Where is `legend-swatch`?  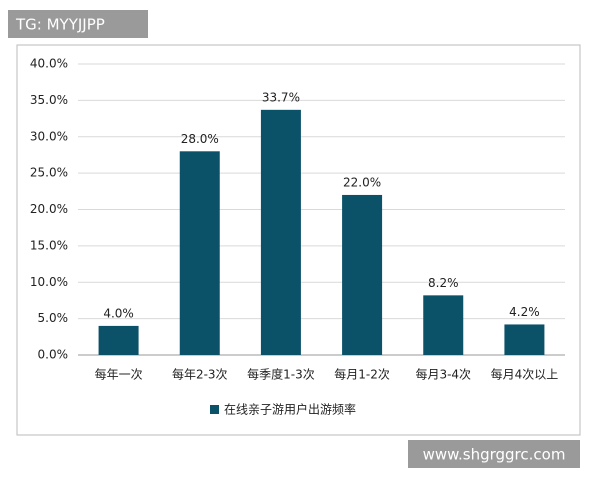 legend-swatch is located at coordinates (214, 409).